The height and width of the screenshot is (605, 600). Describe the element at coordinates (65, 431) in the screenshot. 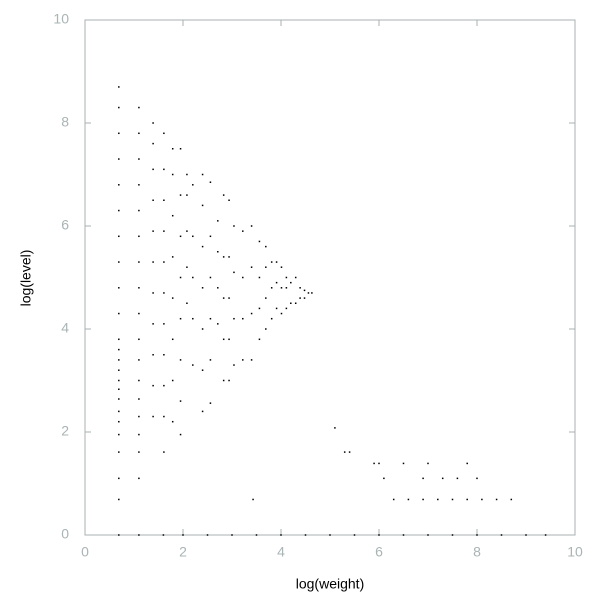

I see `y-tick-label: 2` at that location.